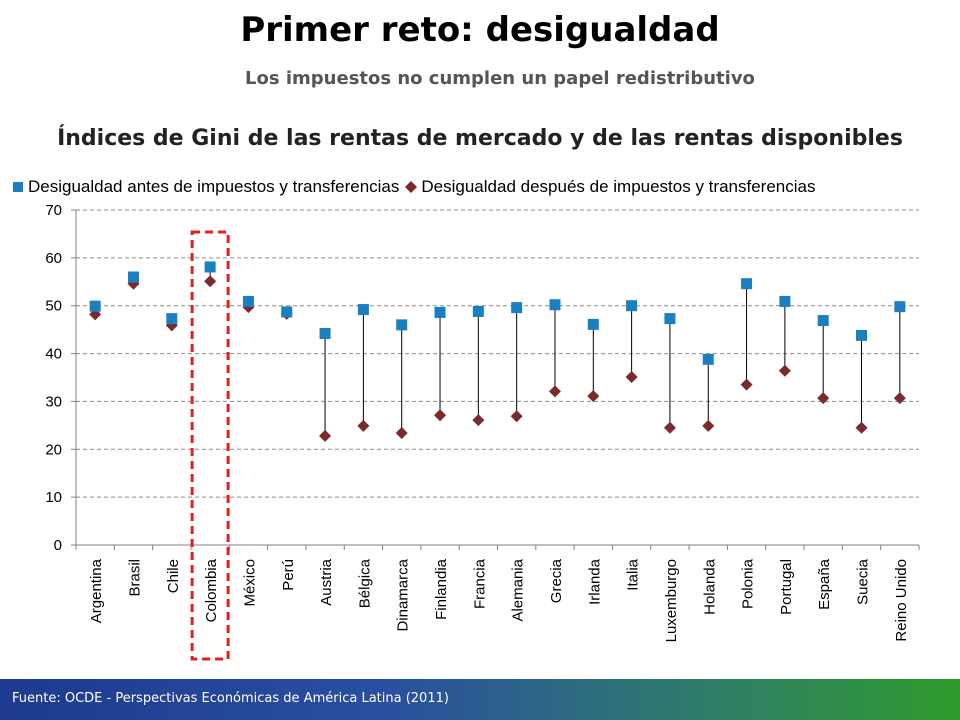 This screenshot has height=720, width=960. Describe the element at coordinates (210, 445) in the screenshot. I see `highlight-box-colombia` at that location.